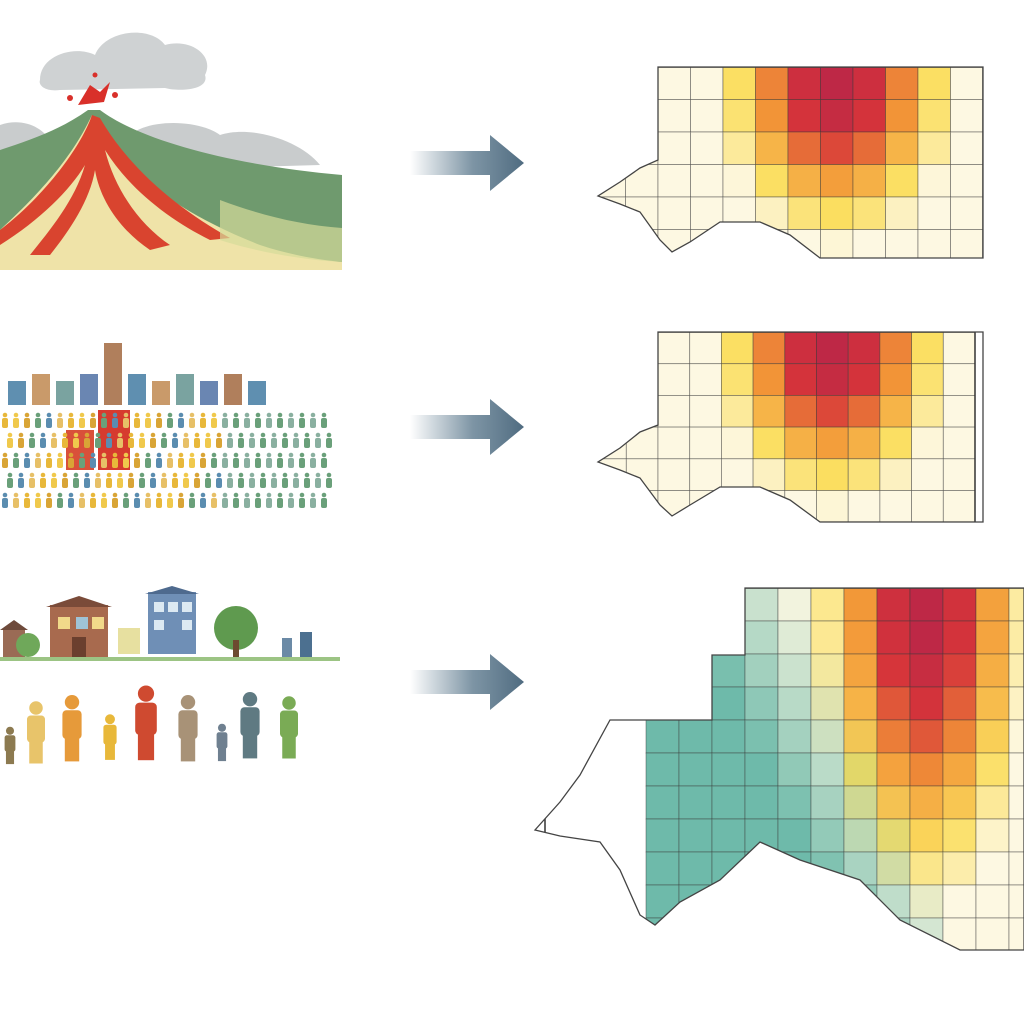 The width and height of the screenshot is (1024, 1024). I want to click on arrows, so click(467, 422).